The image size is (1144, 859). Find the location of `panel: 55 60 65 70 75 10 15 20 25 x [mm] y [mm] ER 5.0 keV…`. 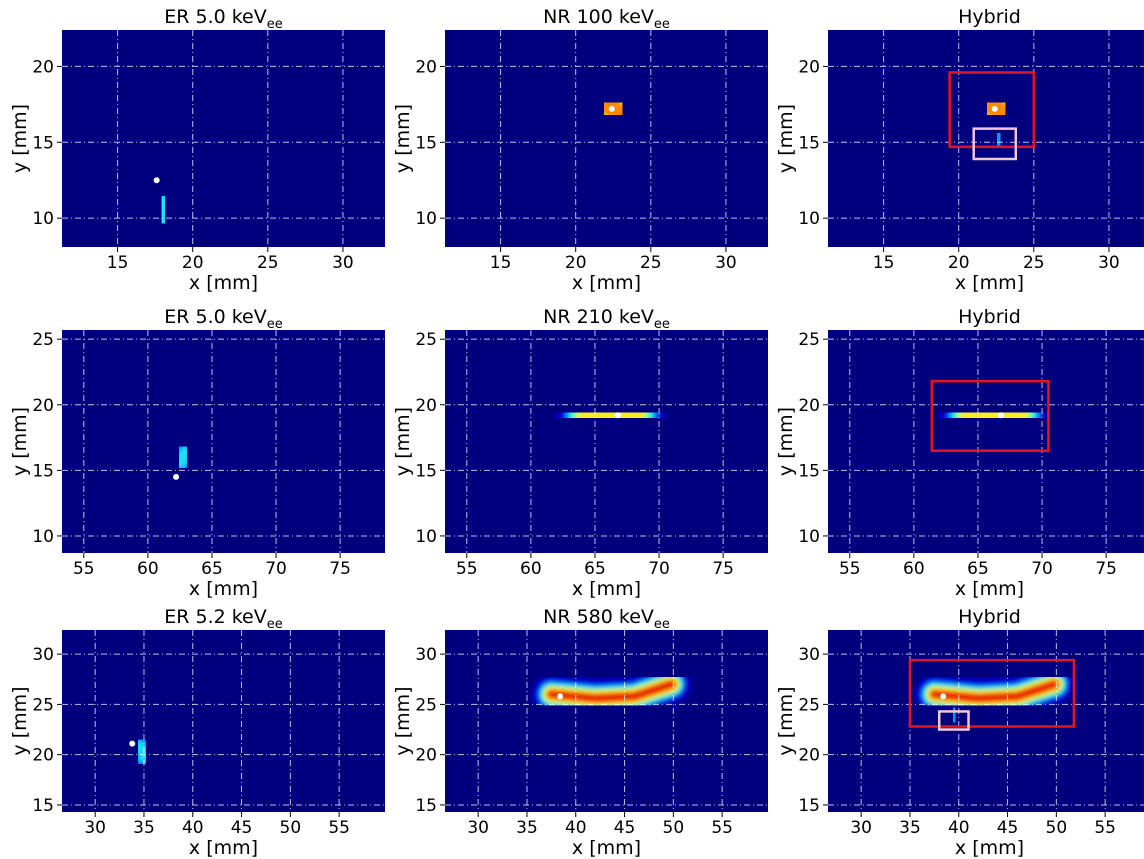

panel: 55 60 65 70 75 10 15 20 25 x [mm] y [mm] ER 5.0 keV… is located at coordinates (197, 453).